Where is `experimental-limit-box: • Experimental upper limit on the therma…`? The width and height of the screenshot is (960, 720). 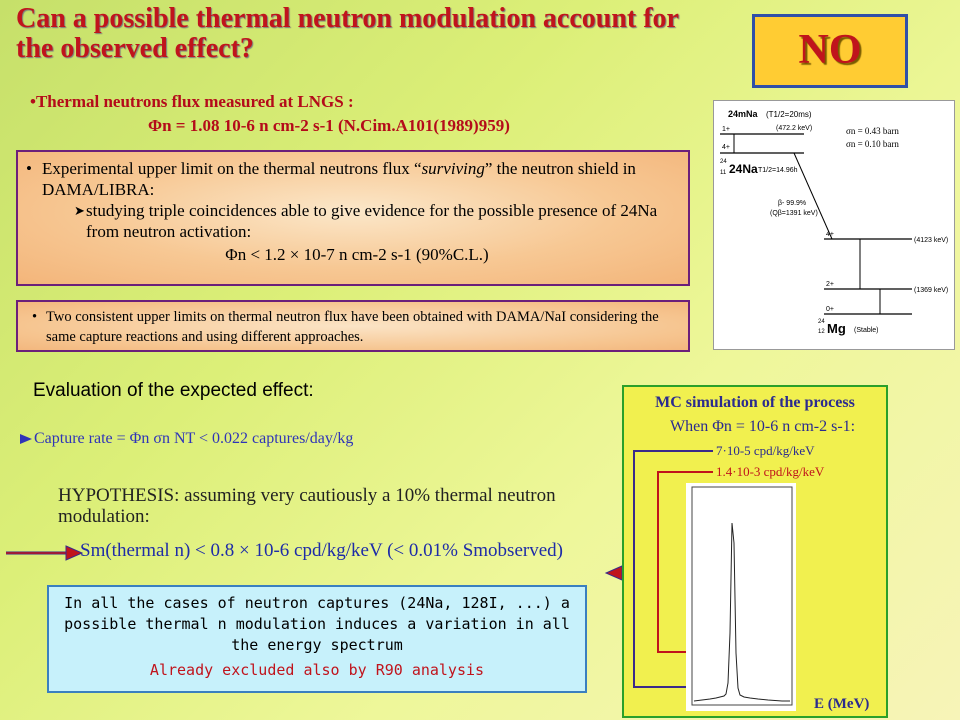
experimental-limit-box: • Experimental upper limit on the therma… is located at coordinates (353, 218).